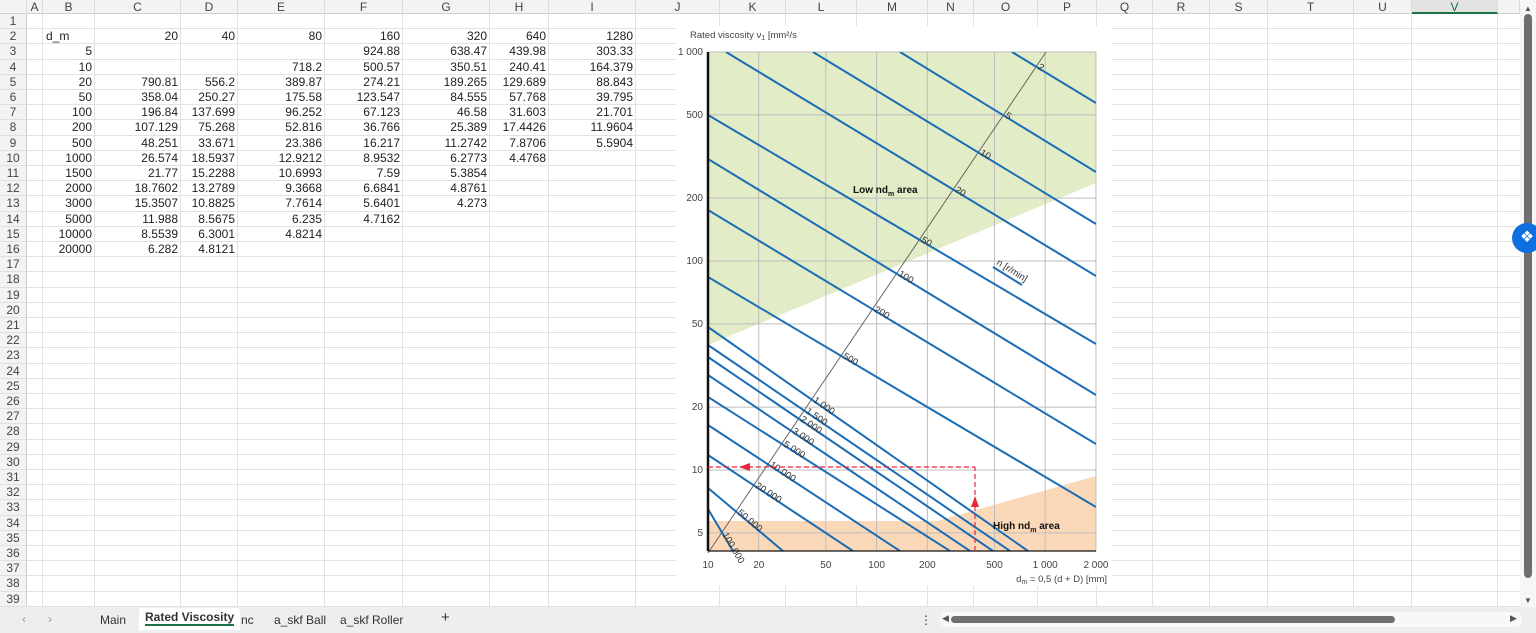 The image size is (1536, 633). I want to click on cell-B7: 100, so click(81, 112).